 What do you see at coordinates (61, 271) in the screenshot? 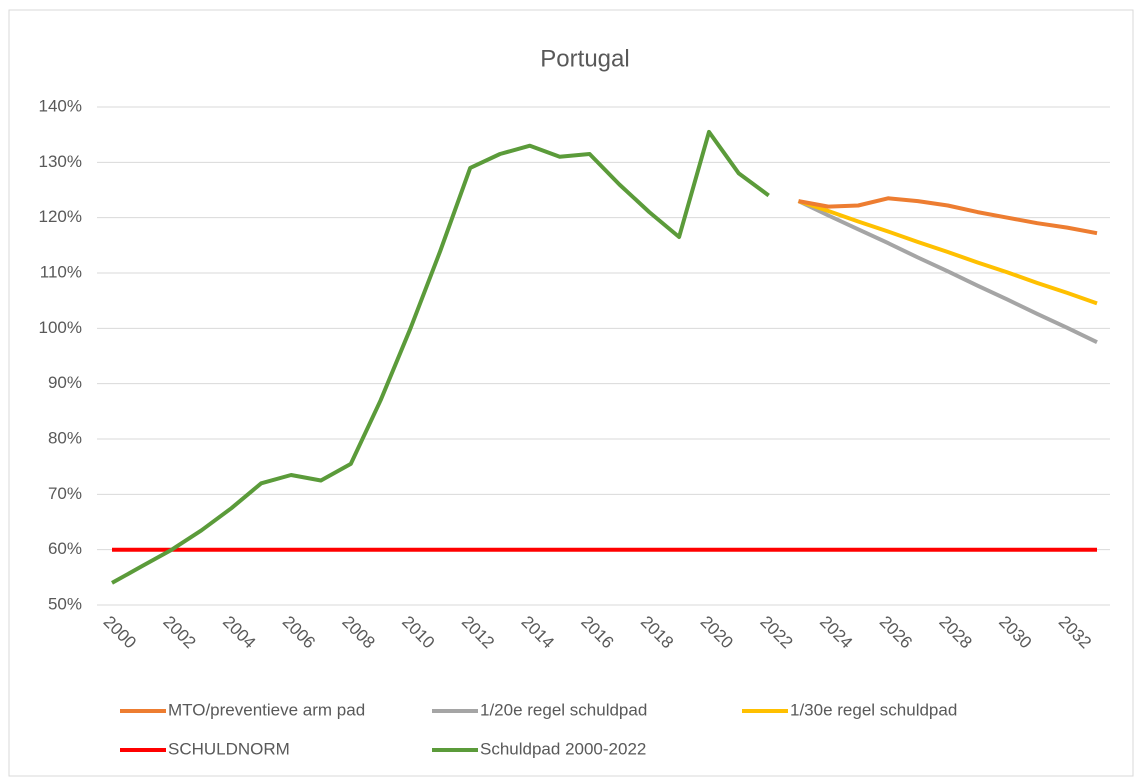
I see `y-tick-label: 110%` at bounding box center [61, 271].